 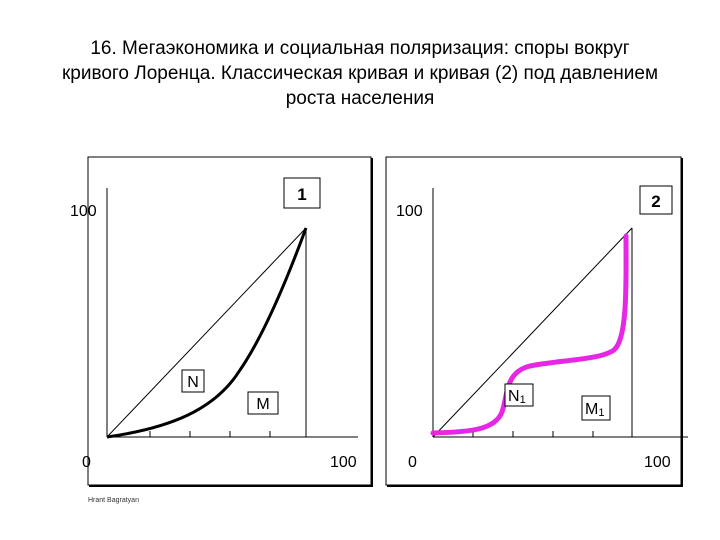 I want to click on point-n-box, so click(x=193, y=381).